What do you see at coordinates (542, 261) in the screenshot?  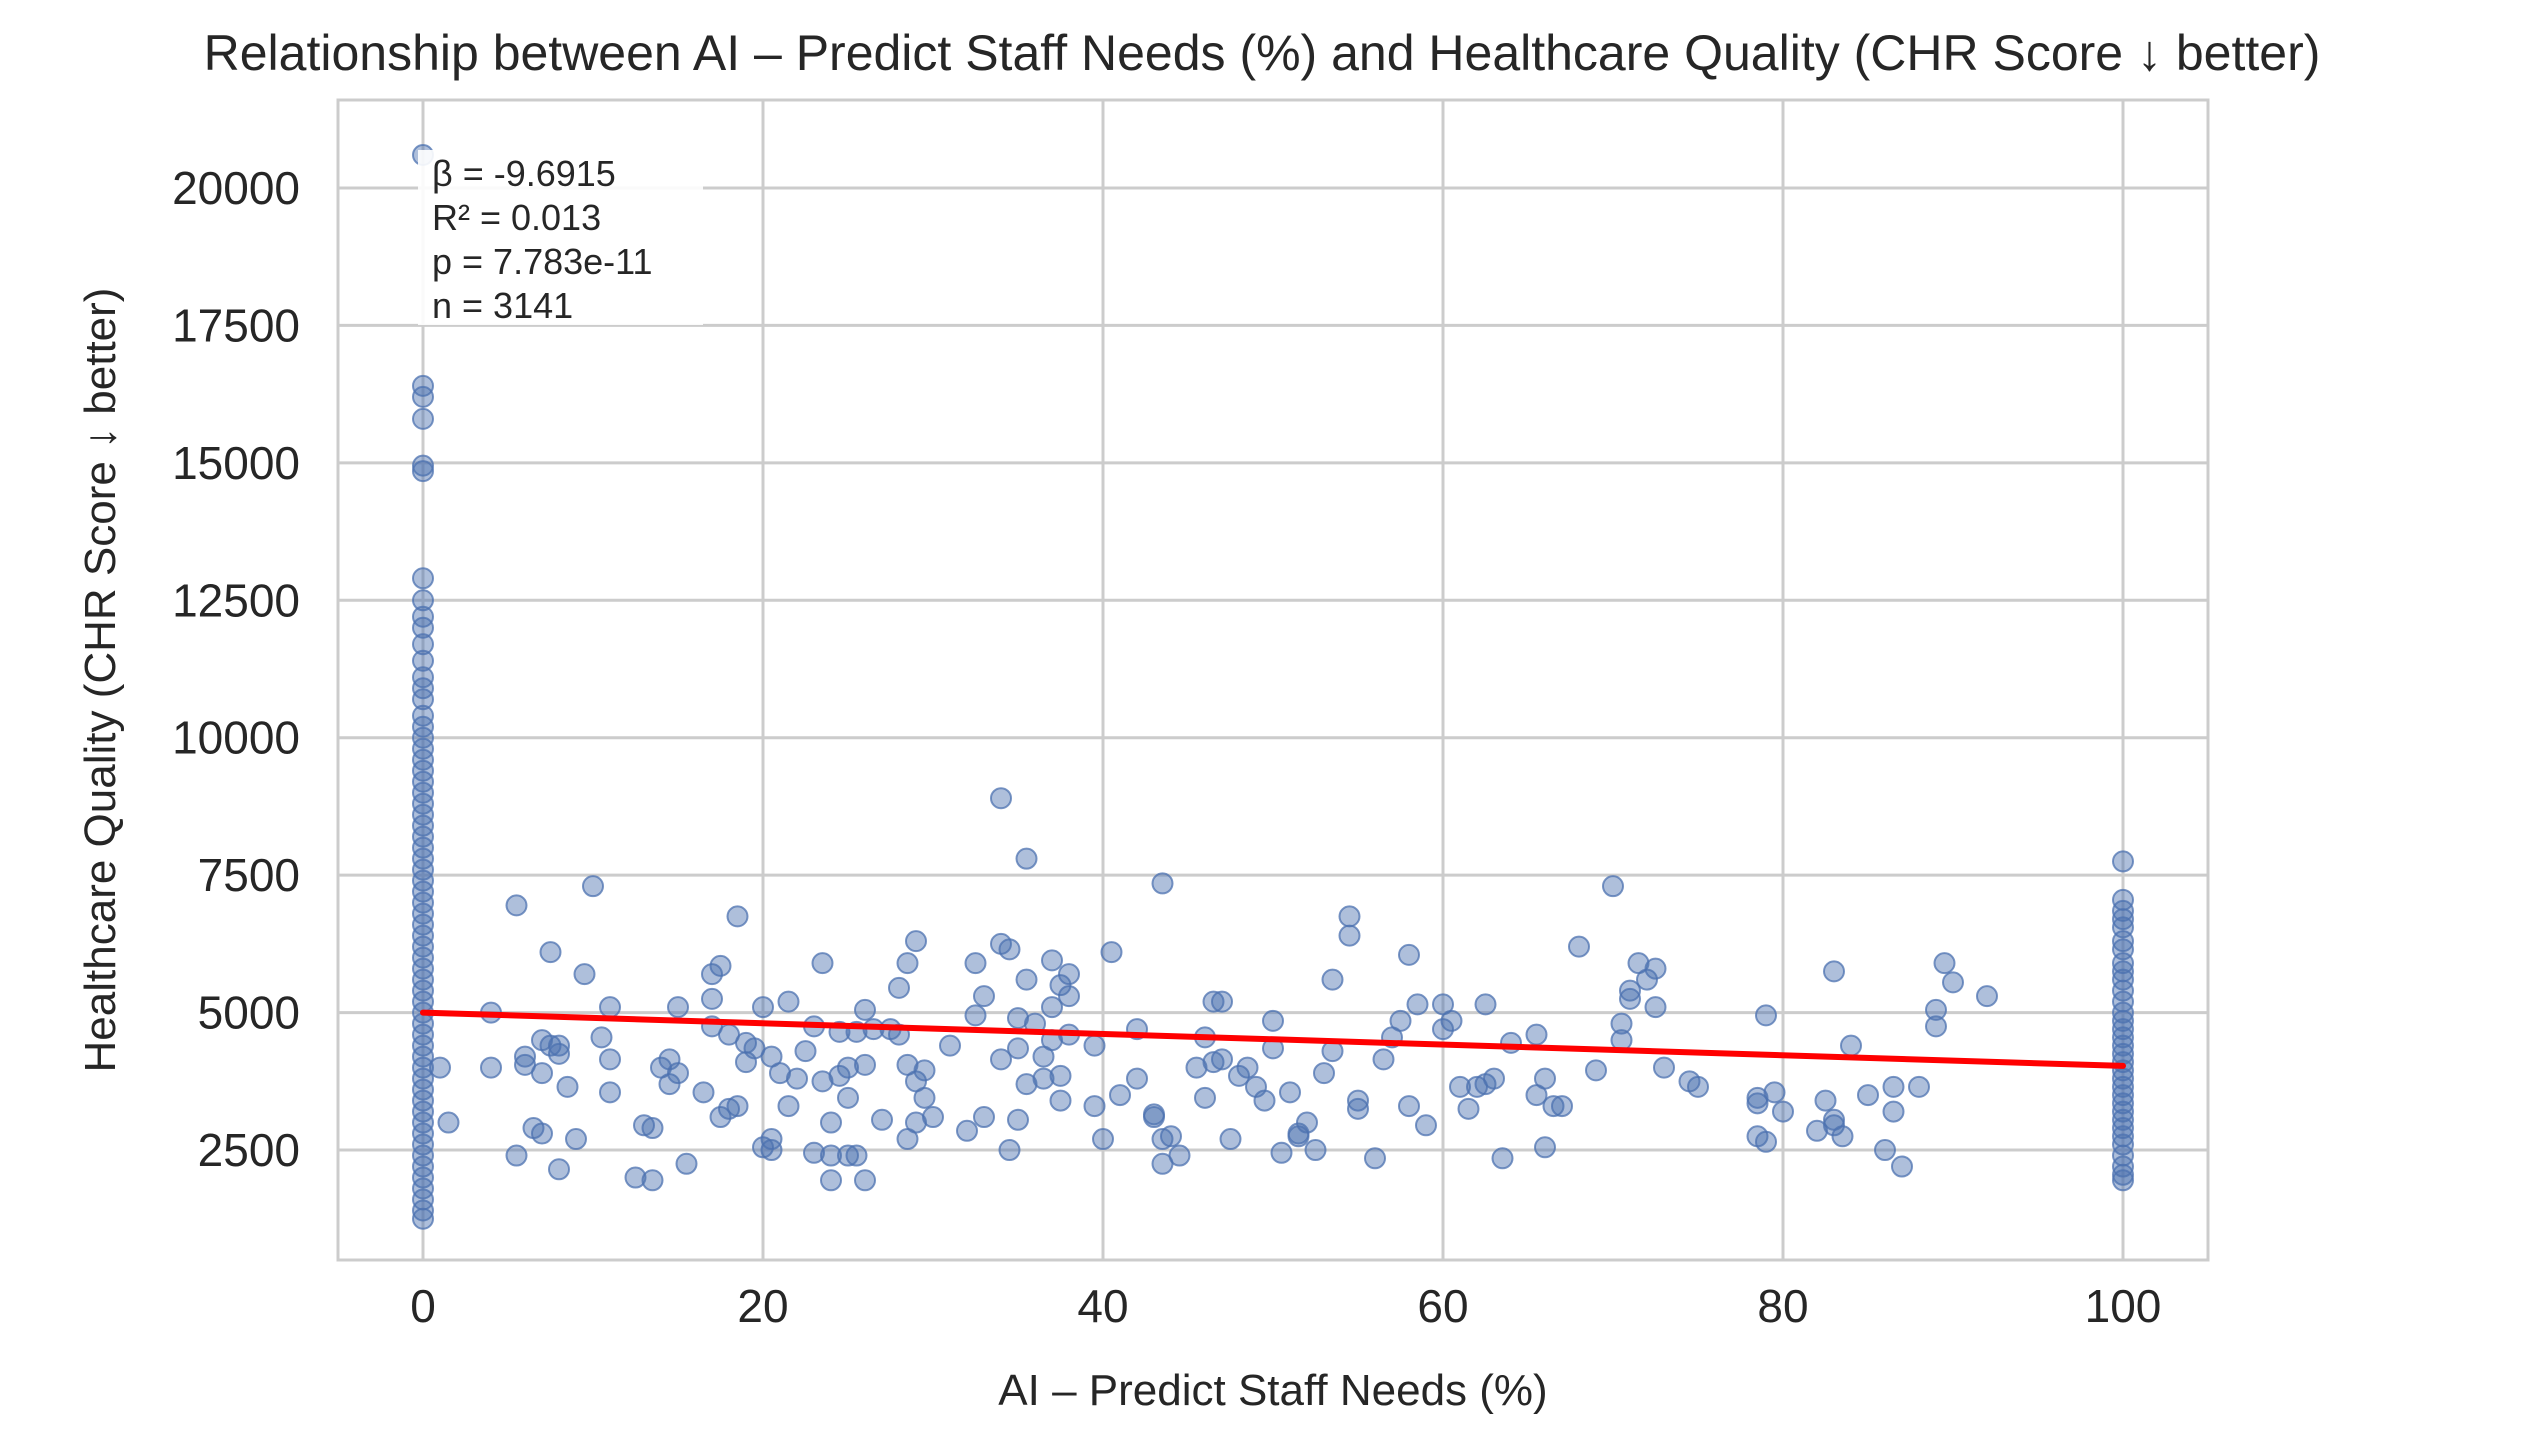 I see `stats-p-value: p = 7.783e-11` at bounding box center [542, 261].